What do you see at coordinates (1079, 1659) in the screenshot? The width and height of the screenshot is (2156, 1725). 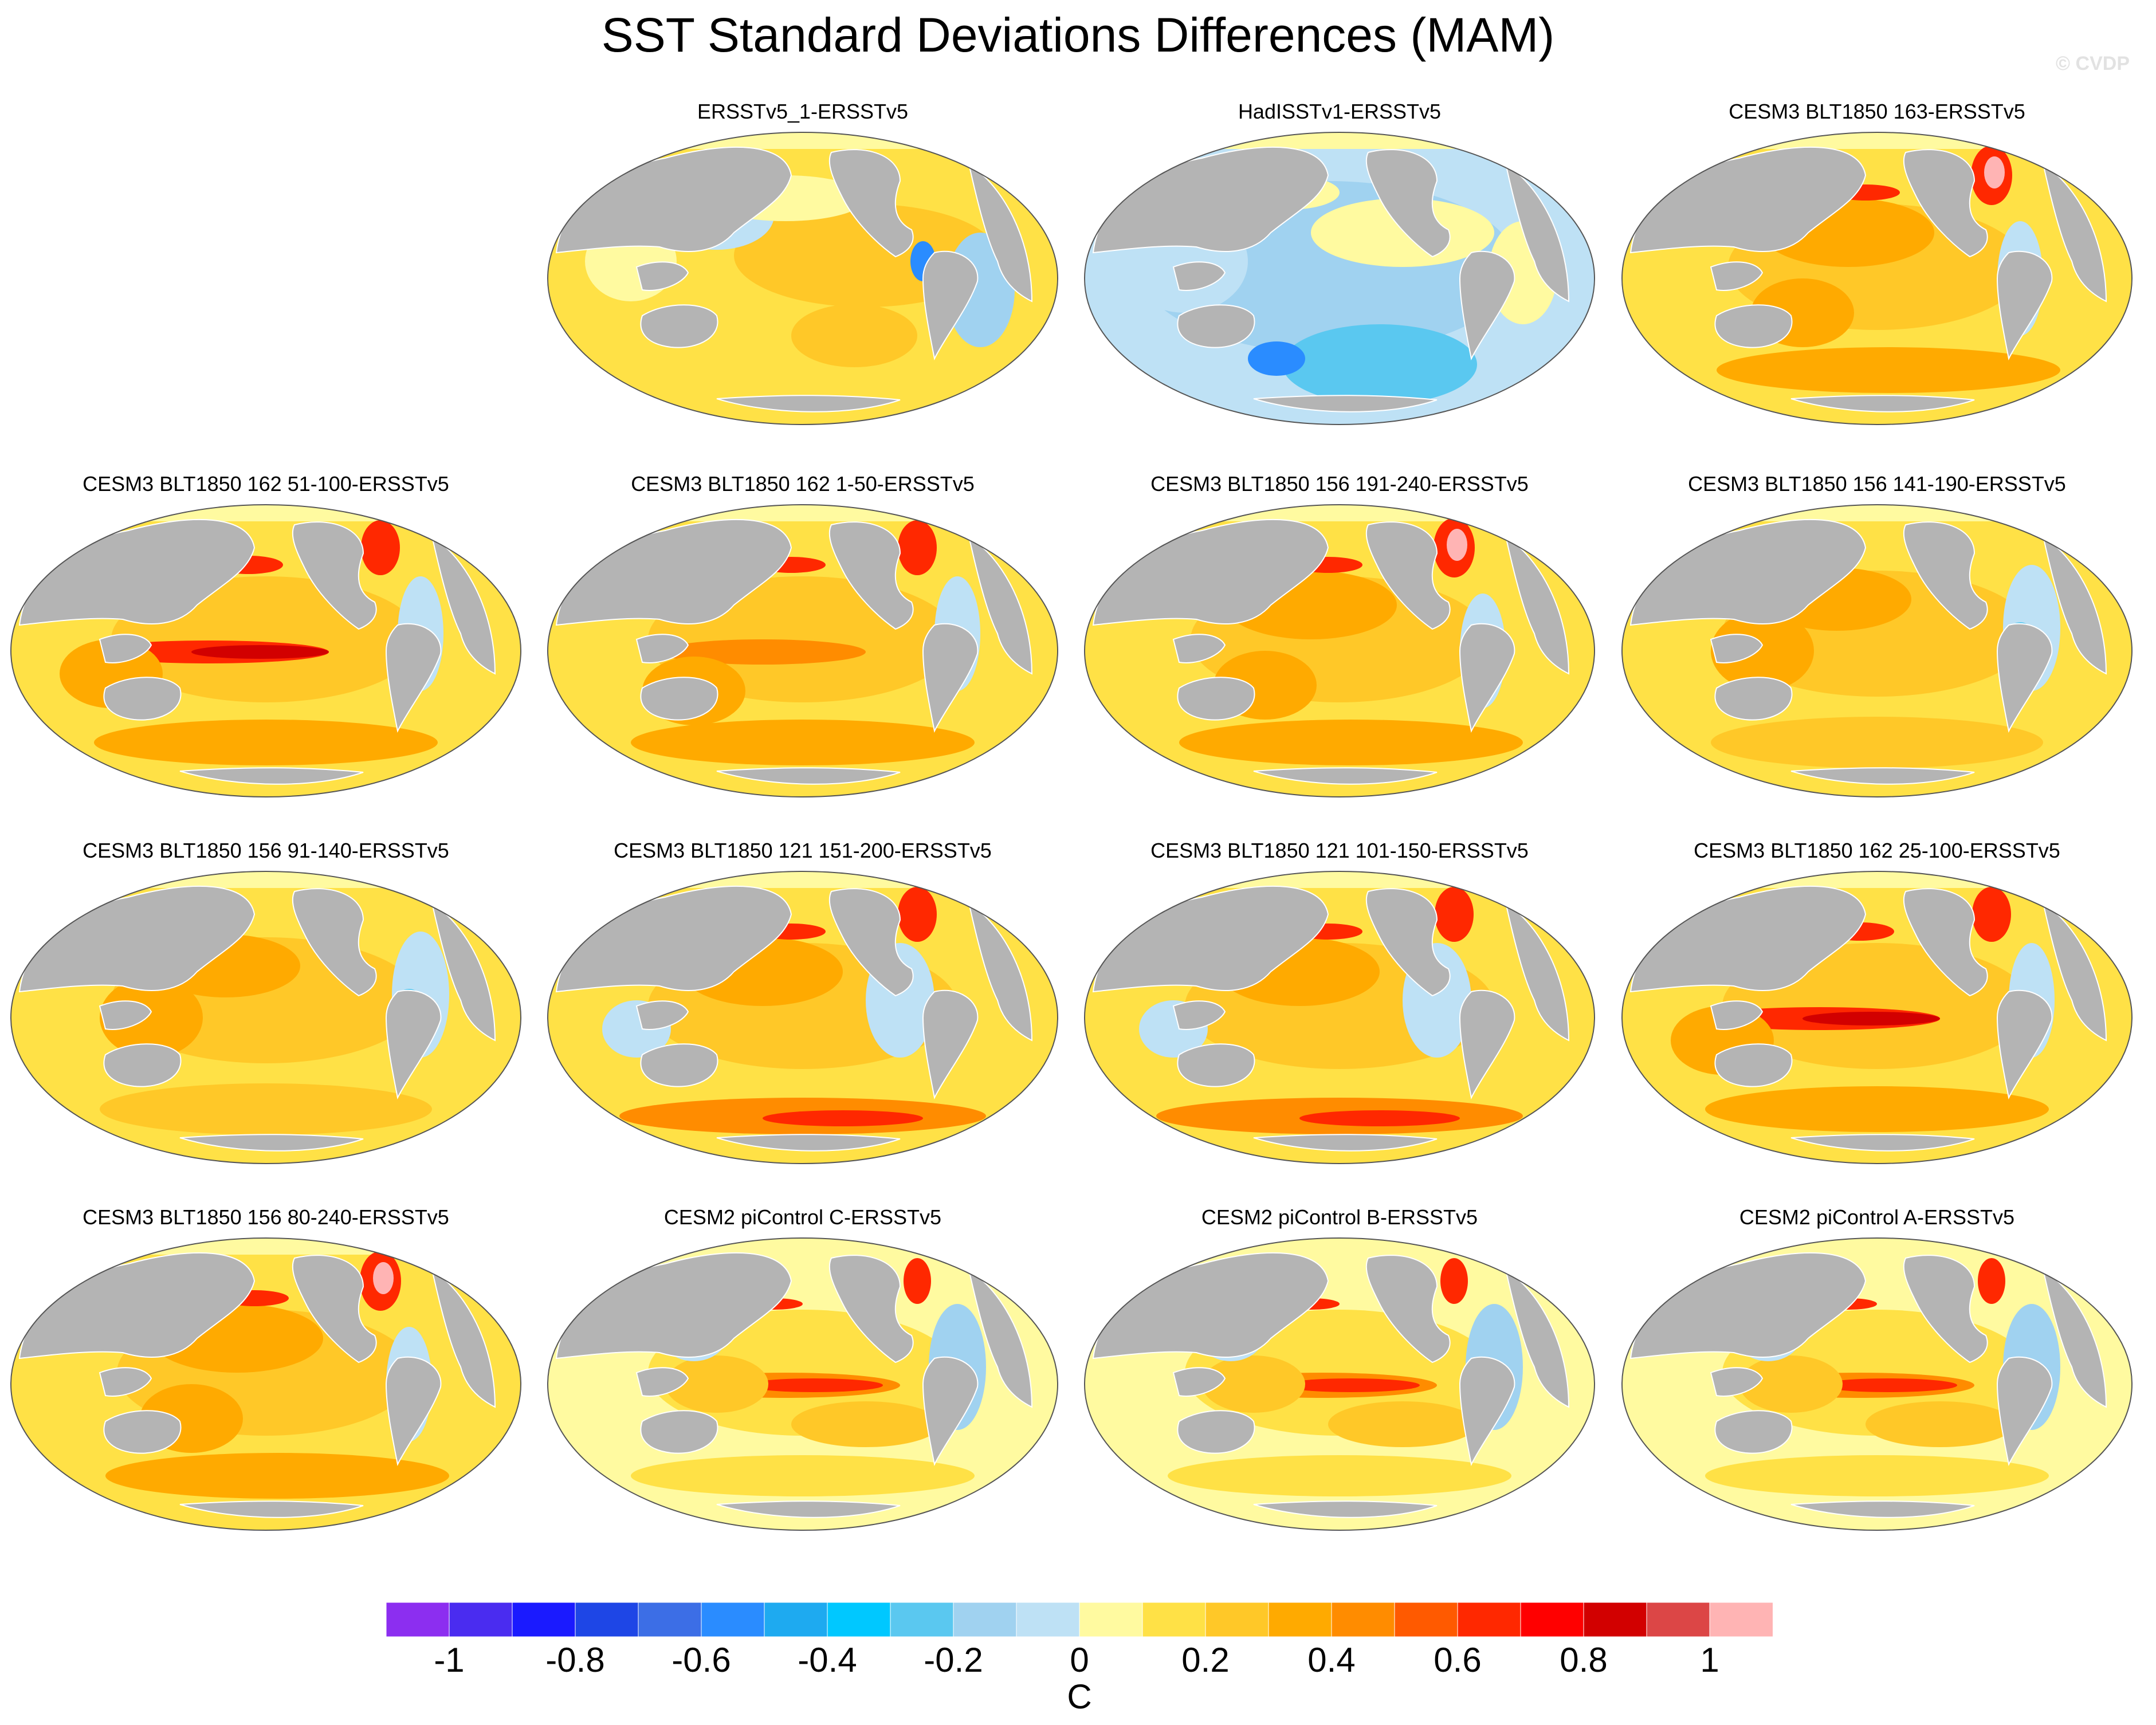 I see `colorbar: -1 -0.8 -0.6 -0.4 -0.2 0 0.2 0.4 0.6 0.8 1 C` at bounding box center [1079, 1659].